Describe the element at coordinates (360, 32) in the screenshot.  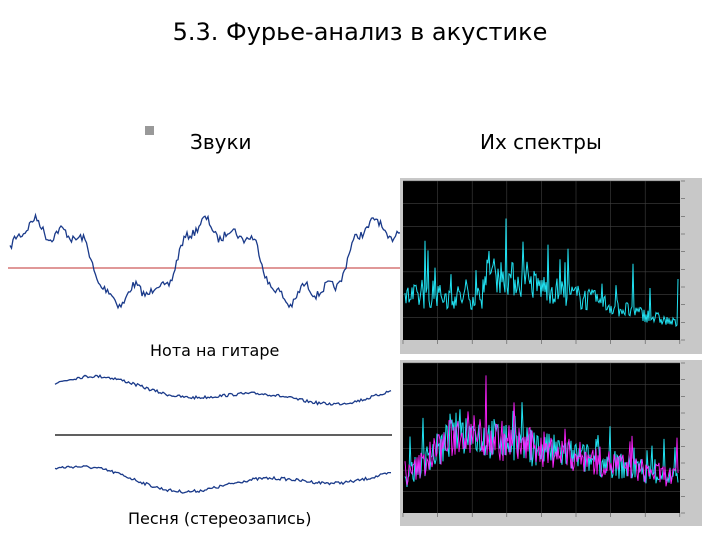
I see `slide-title: 5.3. Фурье-анализ в акустике` at that location.